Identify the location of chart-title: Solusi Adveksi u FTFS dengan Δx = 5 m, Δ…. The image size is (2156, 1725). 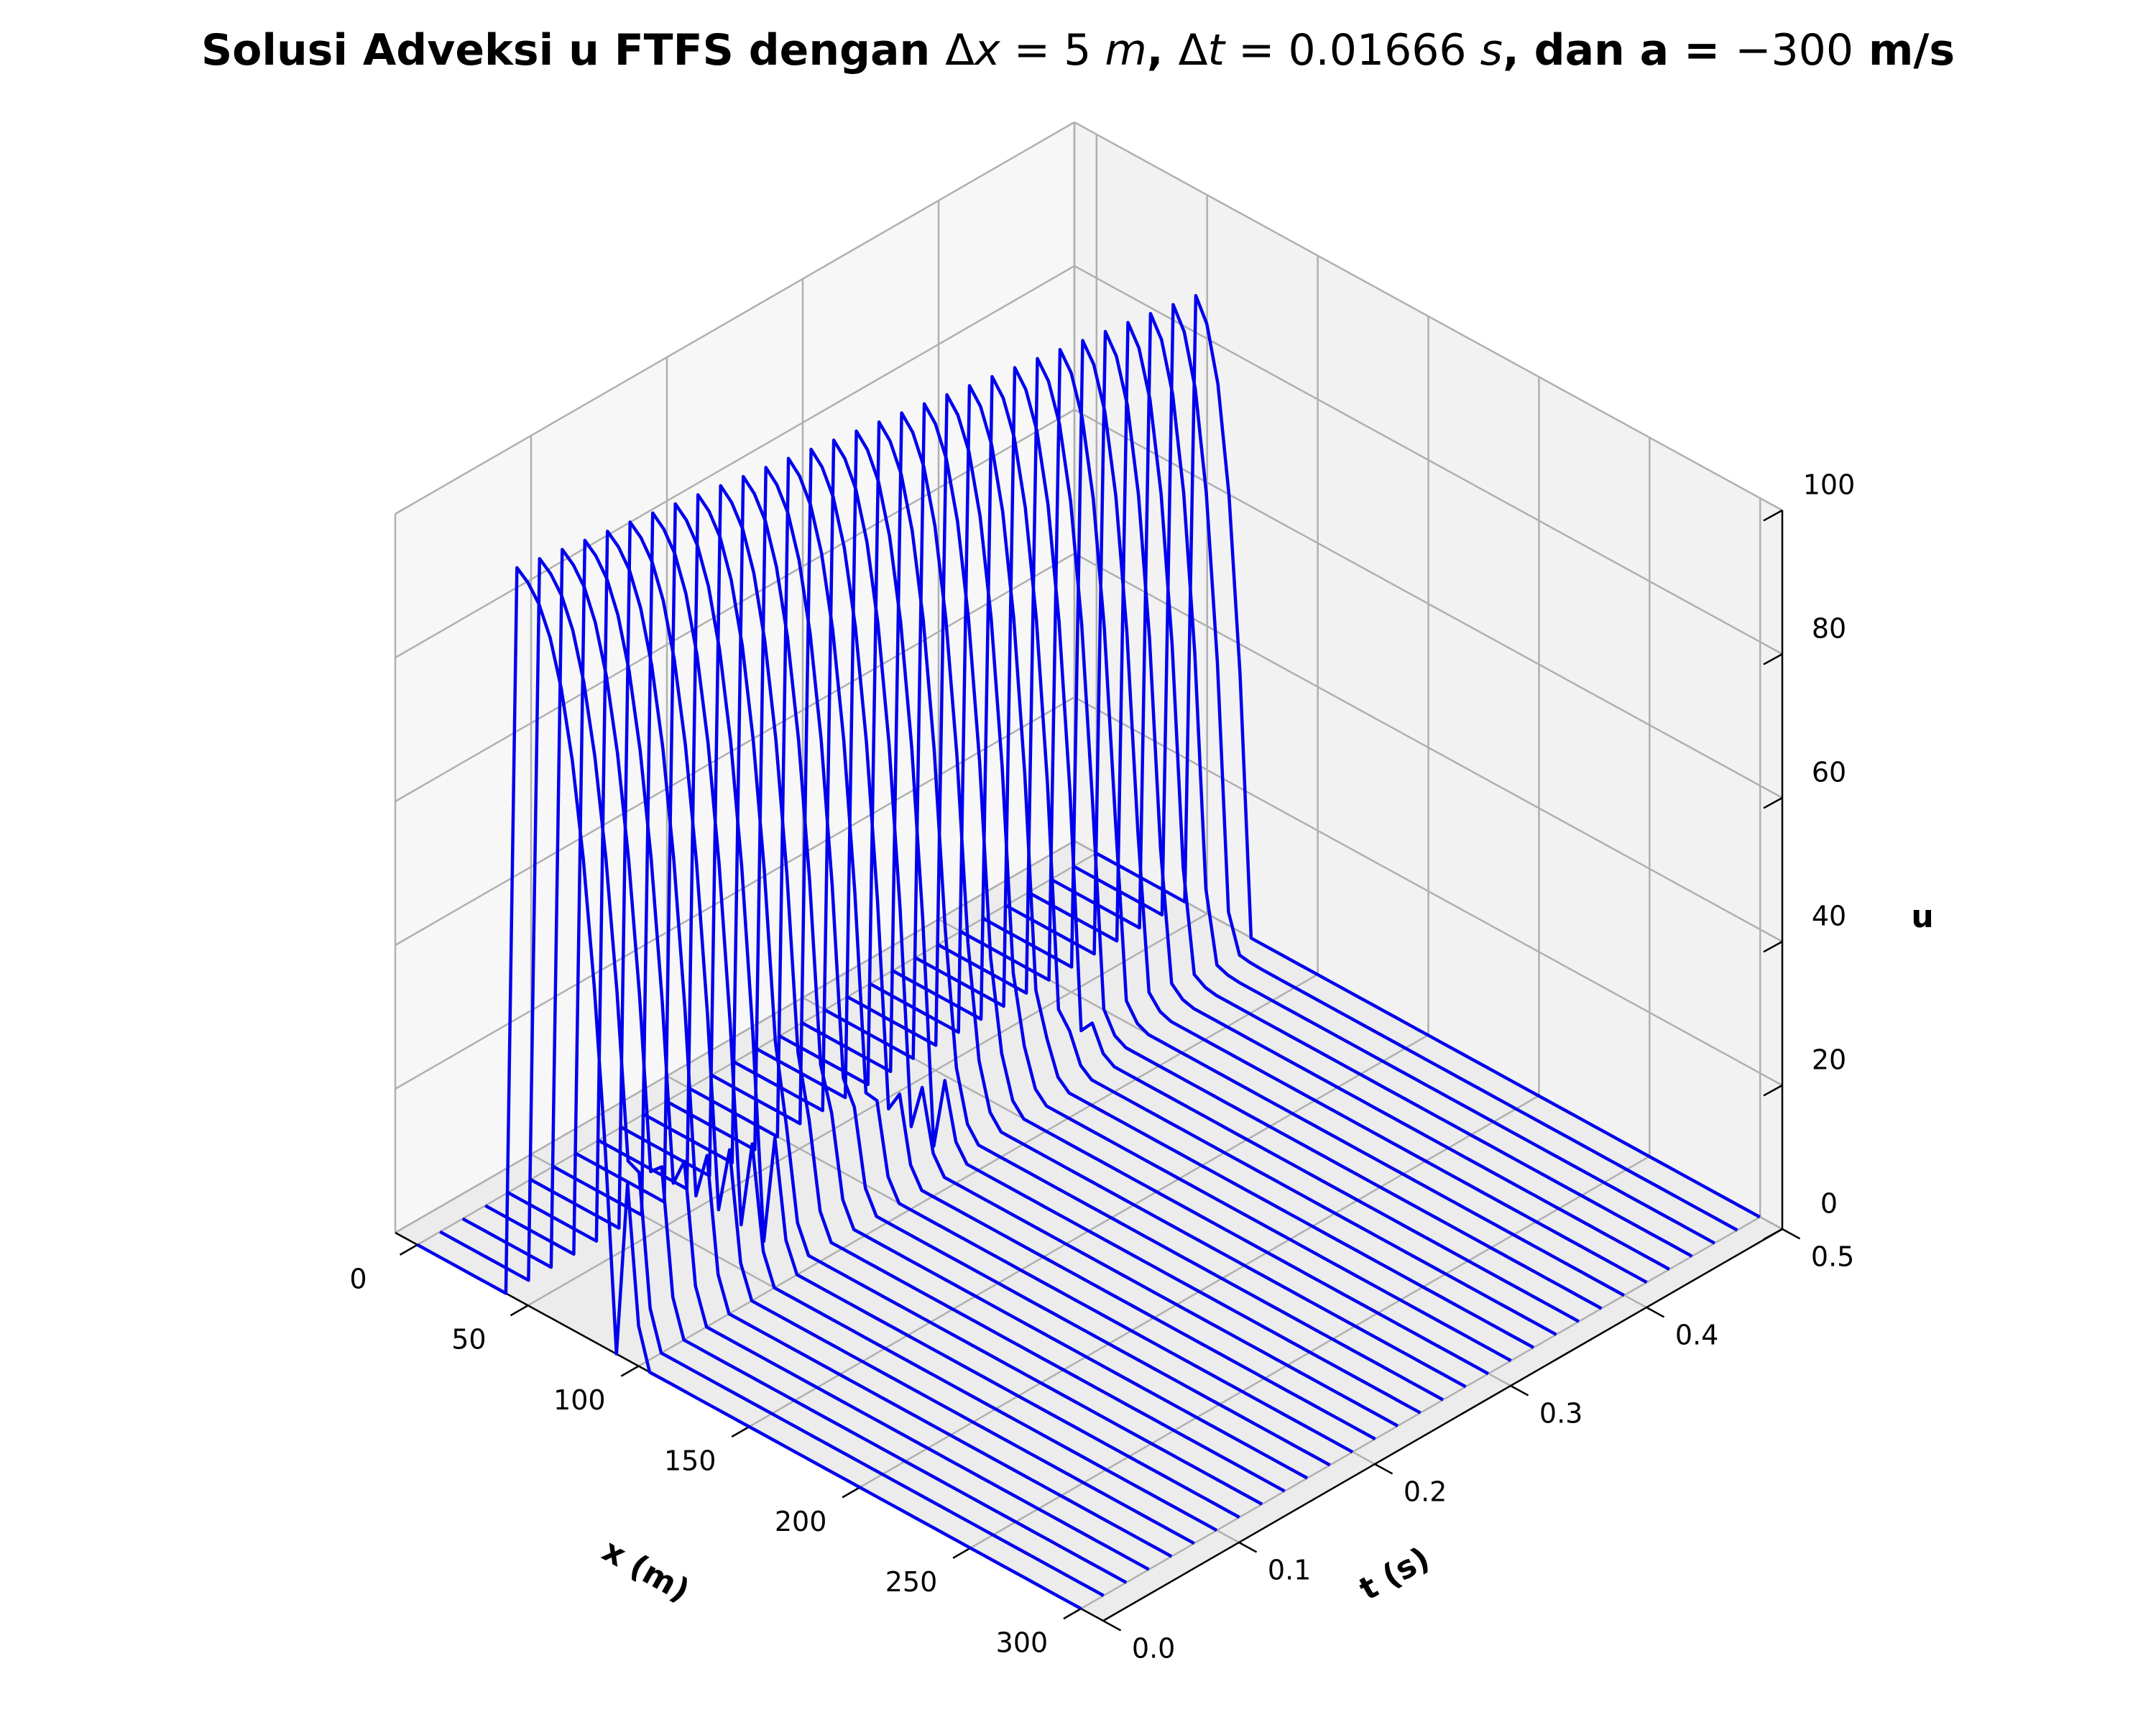
(1078, 50).